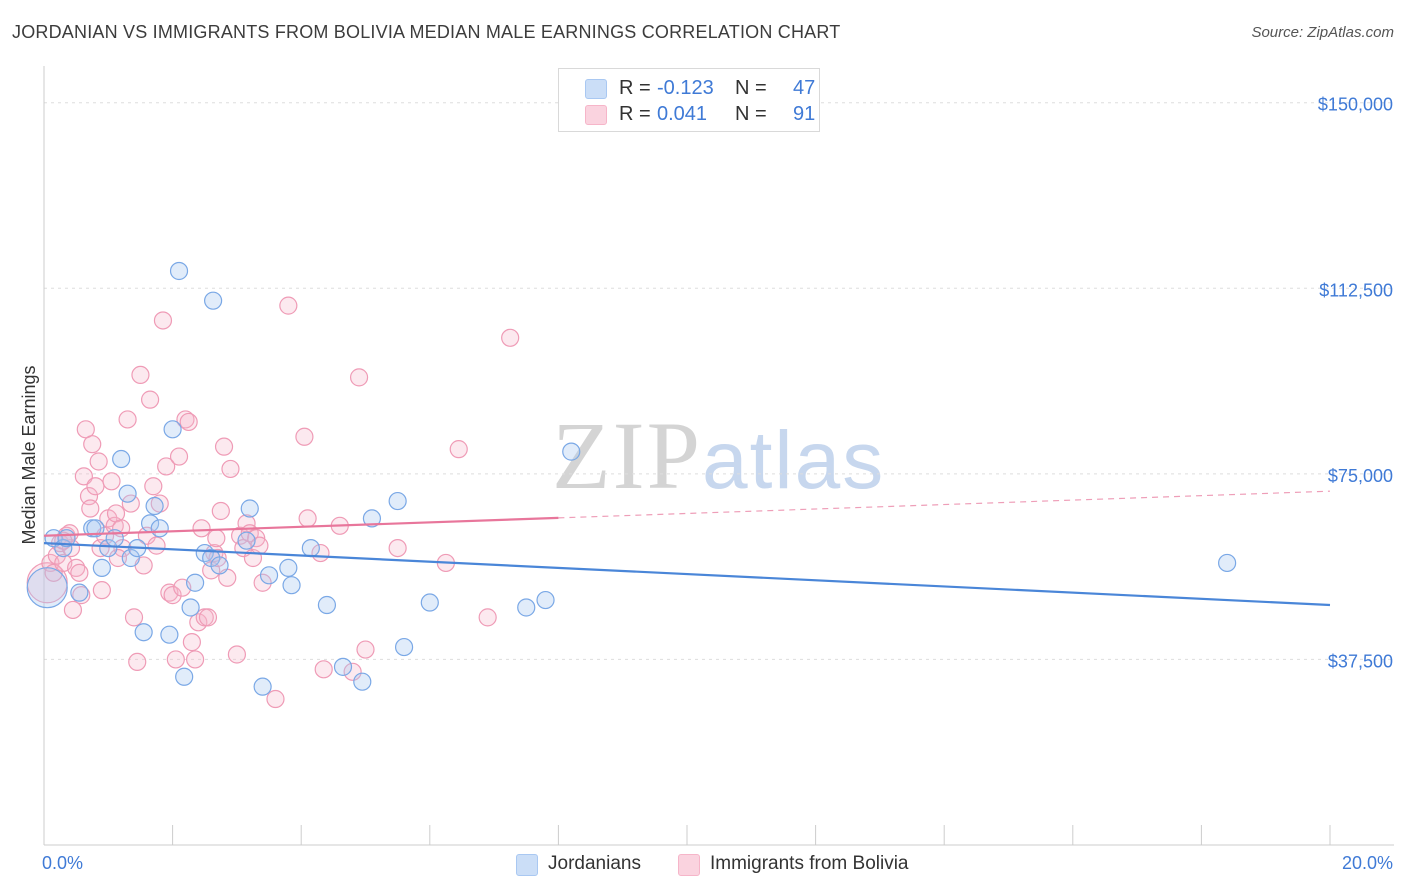 The height and width of the screenshot is (892, 1406). I want to click on y-tick-label: $37,500, so click(1360, 661).